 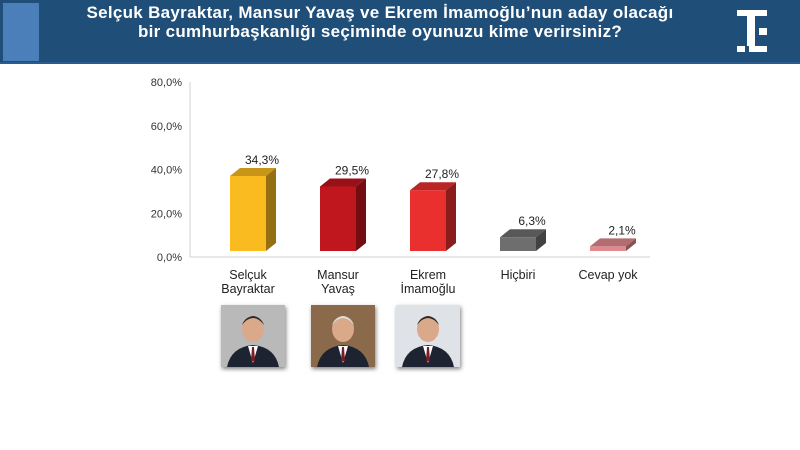 I want to click on y-tick-label: 0,0%, so click(x=169, y=258).